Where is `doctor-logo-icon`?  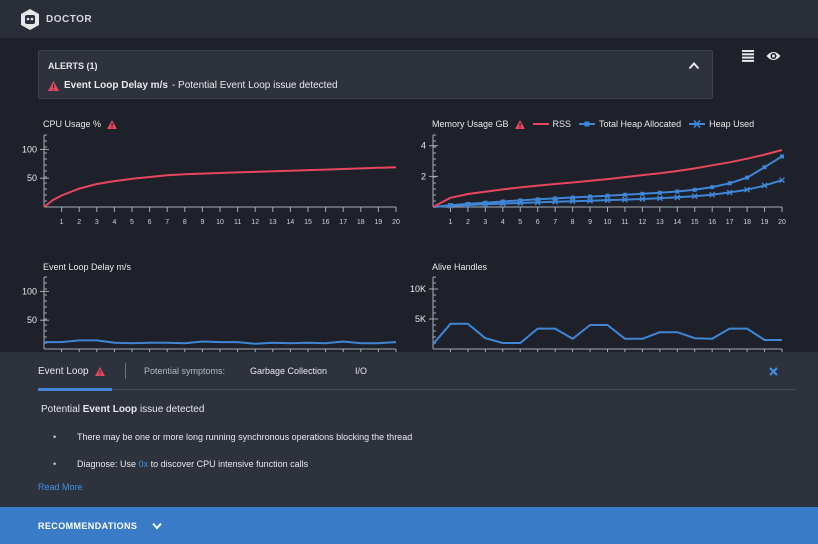 doctor-logo-icon is located at coordinates (30, 19).